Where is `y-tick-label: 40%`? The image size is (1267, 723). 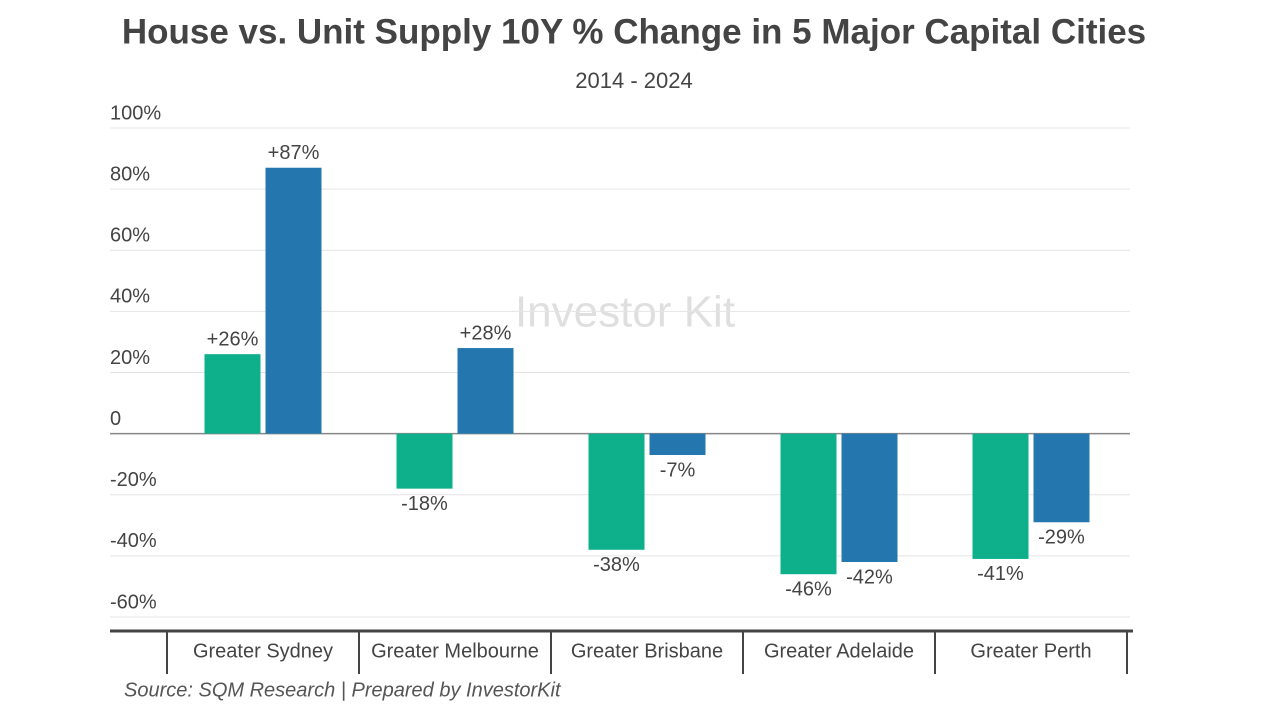
y-tick-label: 40% is located at coordinates (130, 297).